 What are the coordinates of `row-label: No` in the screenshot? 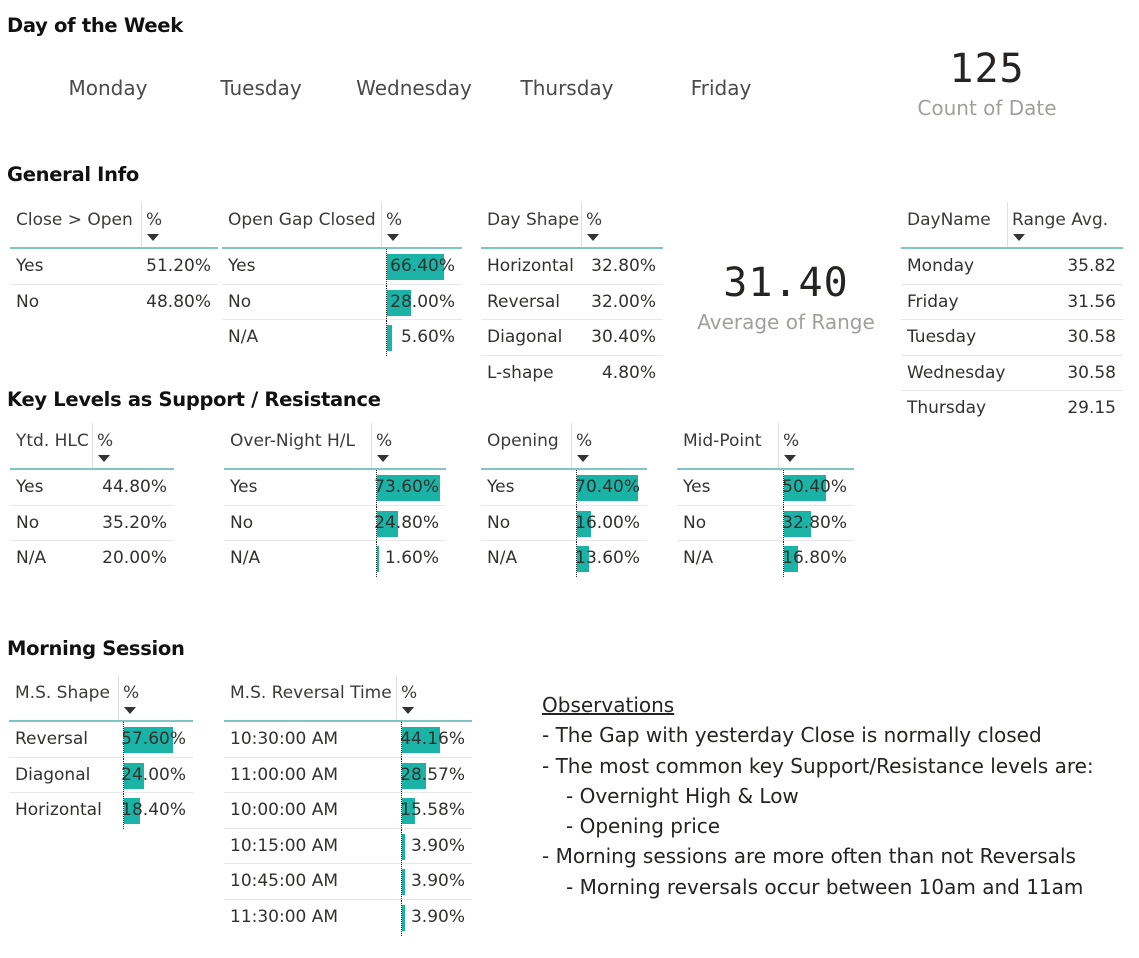 It's located at (28, 301).